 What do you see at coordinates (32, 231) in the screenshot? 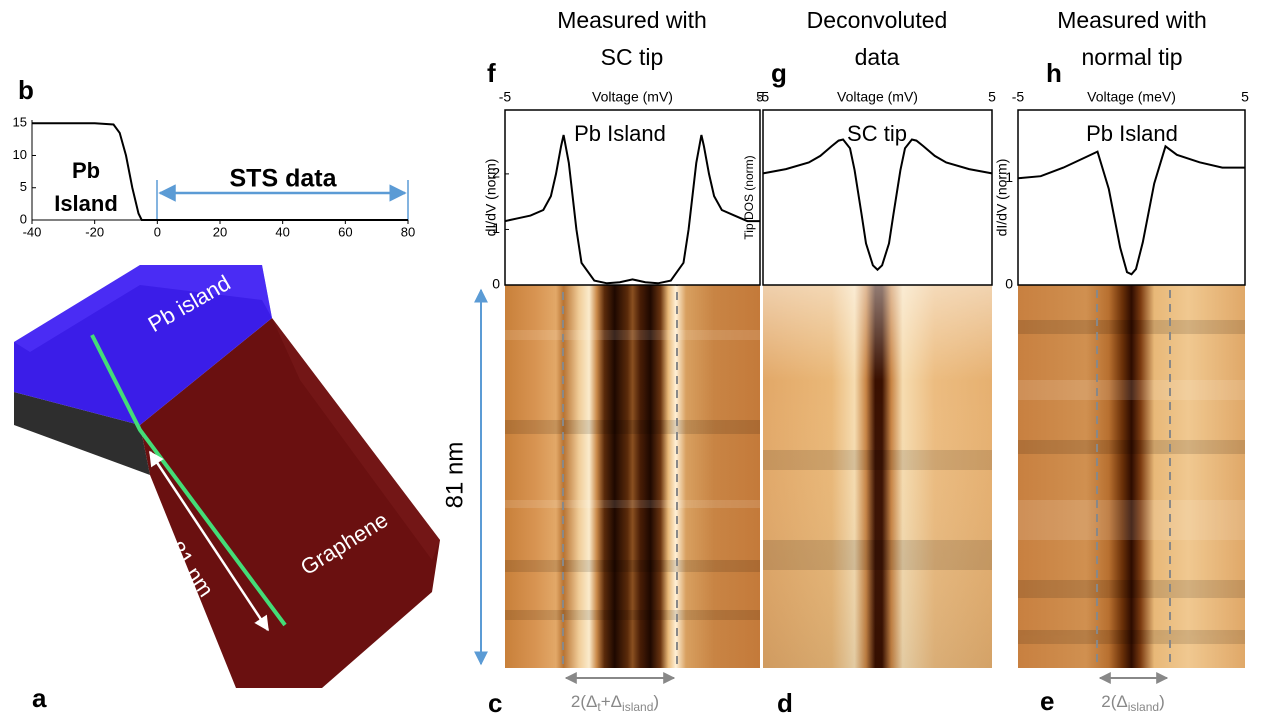
I see `x-tick-label: -40` at bounding box center [32, 231].